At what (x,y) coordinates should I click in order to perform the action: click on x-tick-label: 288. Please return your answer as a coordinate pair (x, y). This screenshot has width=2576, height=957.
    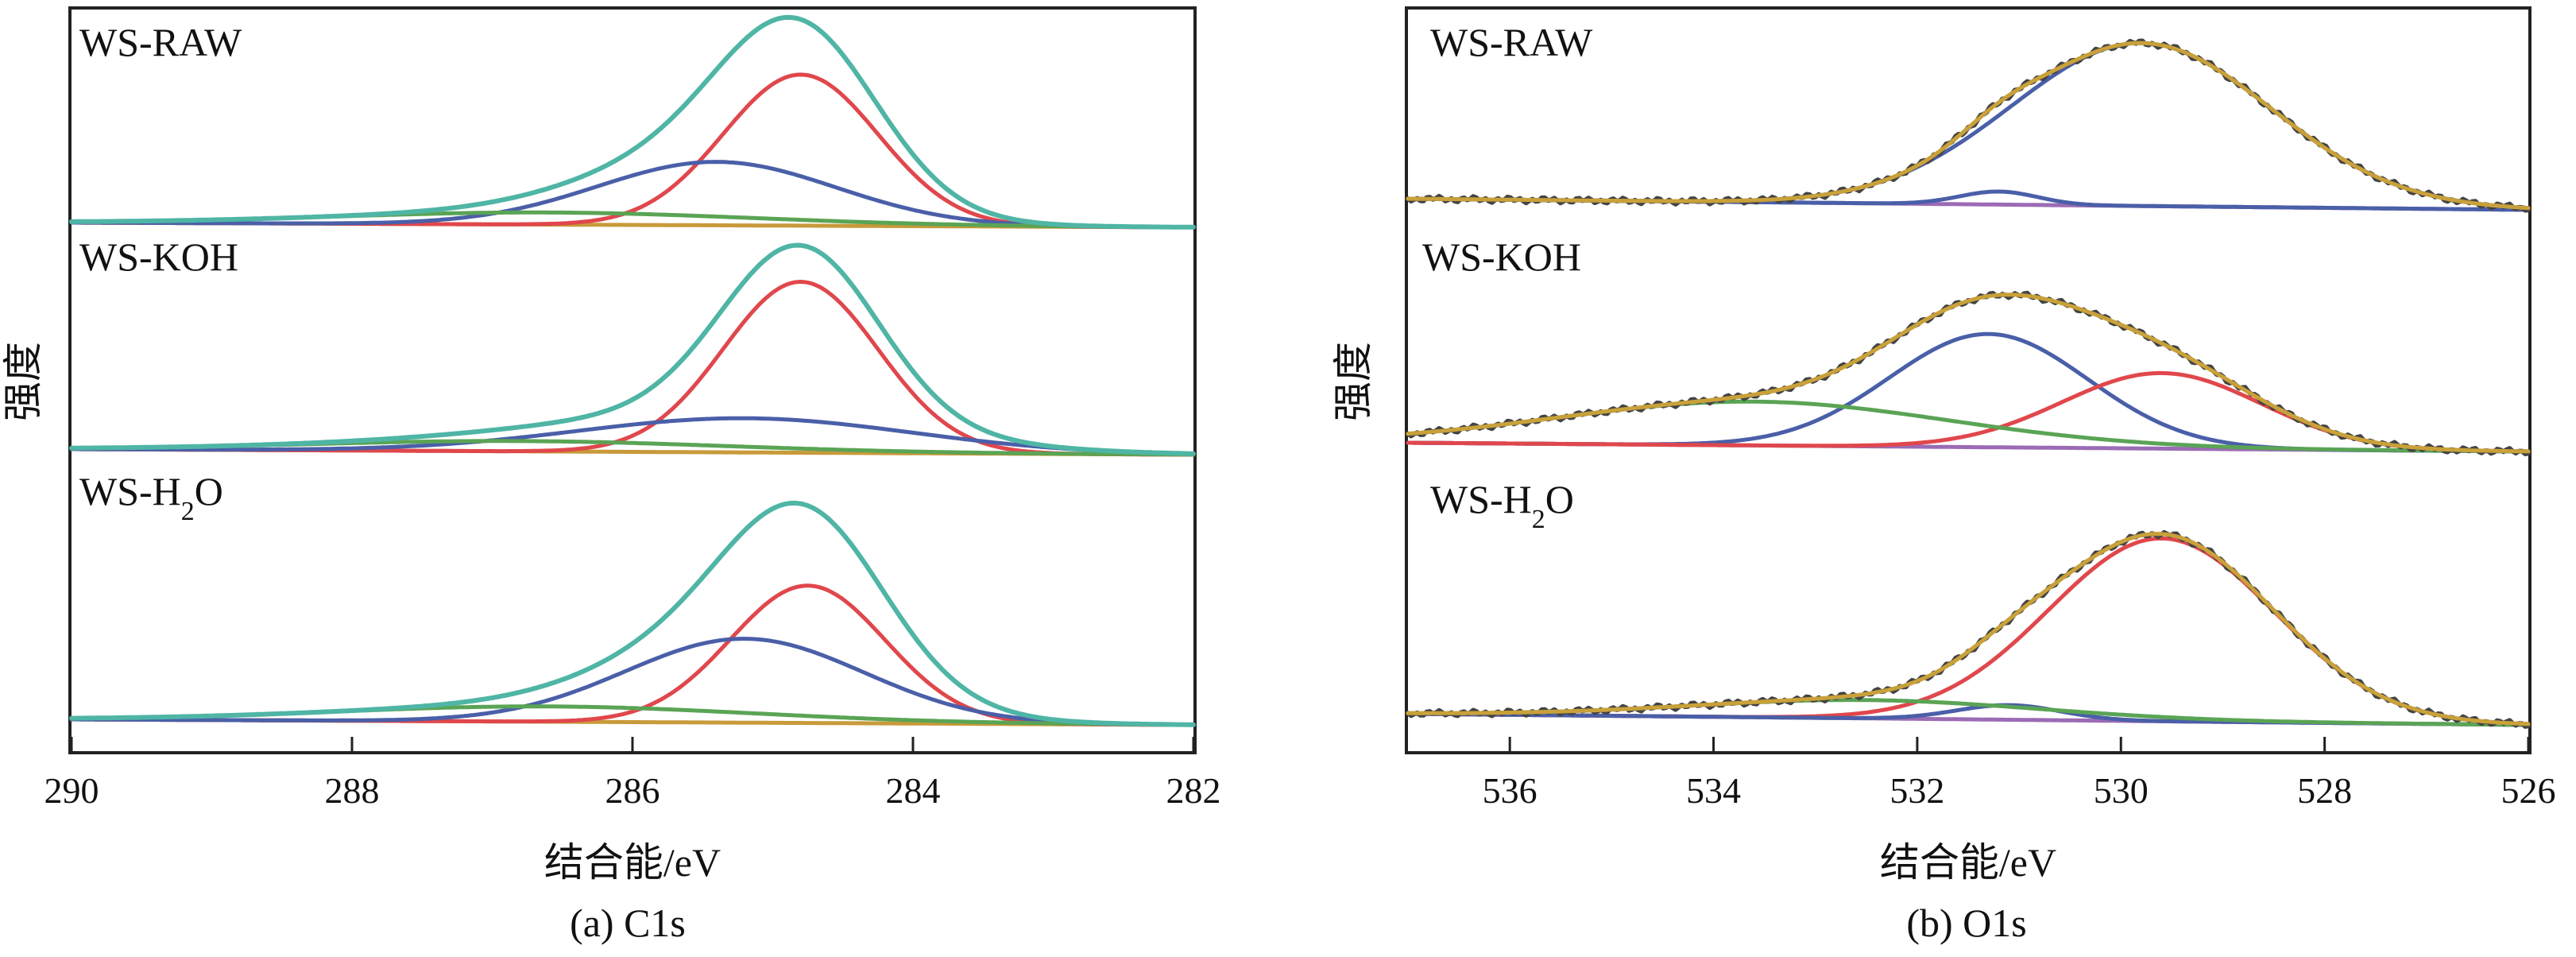
    Looking at the image, I should click on (352, 790).